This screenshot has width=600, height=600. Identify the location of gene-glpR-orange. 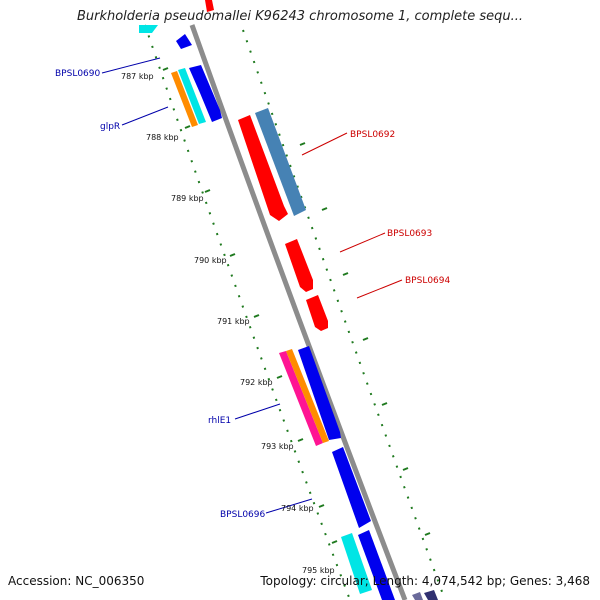
(184, 99).